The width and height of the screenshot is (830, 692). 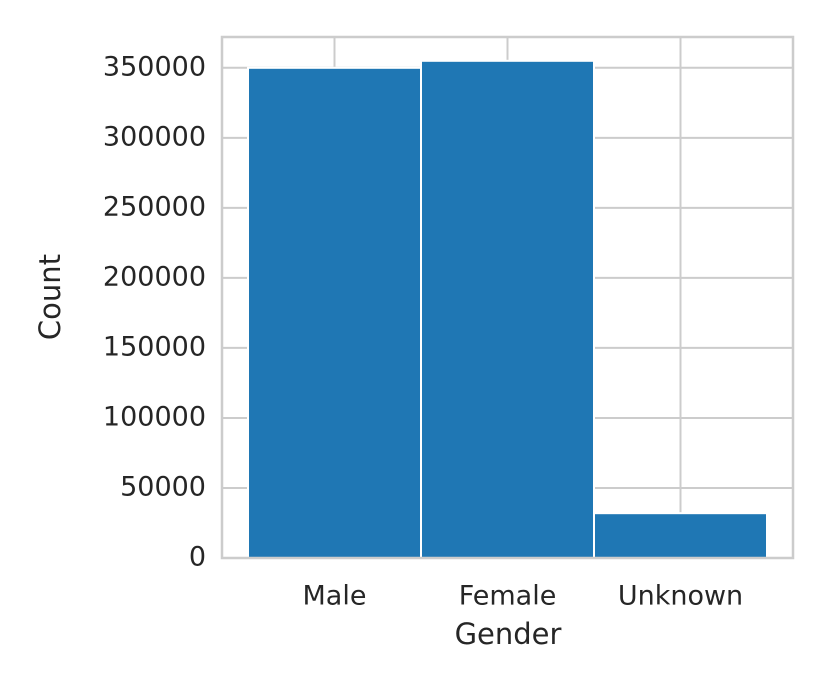 What do you see at coordinates (154, 206) in the screenshot?
I see `y-tick-label: 250000` at bounding box center [154, 206].